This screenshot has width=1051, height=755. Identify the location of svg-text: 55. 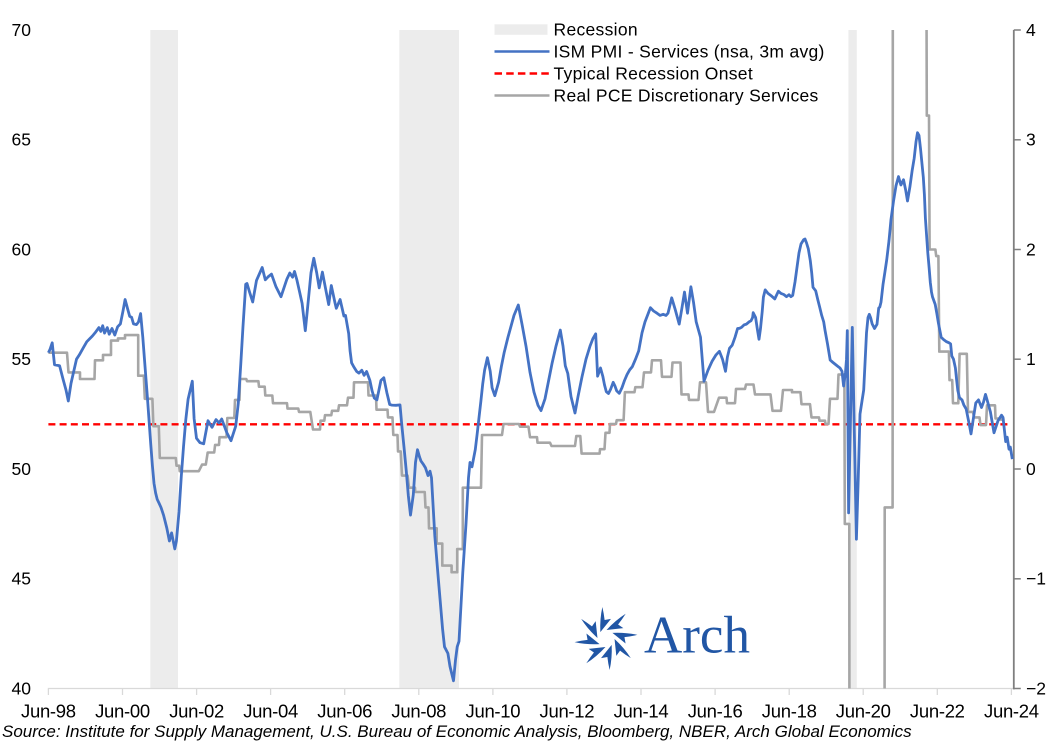
(21, 359).